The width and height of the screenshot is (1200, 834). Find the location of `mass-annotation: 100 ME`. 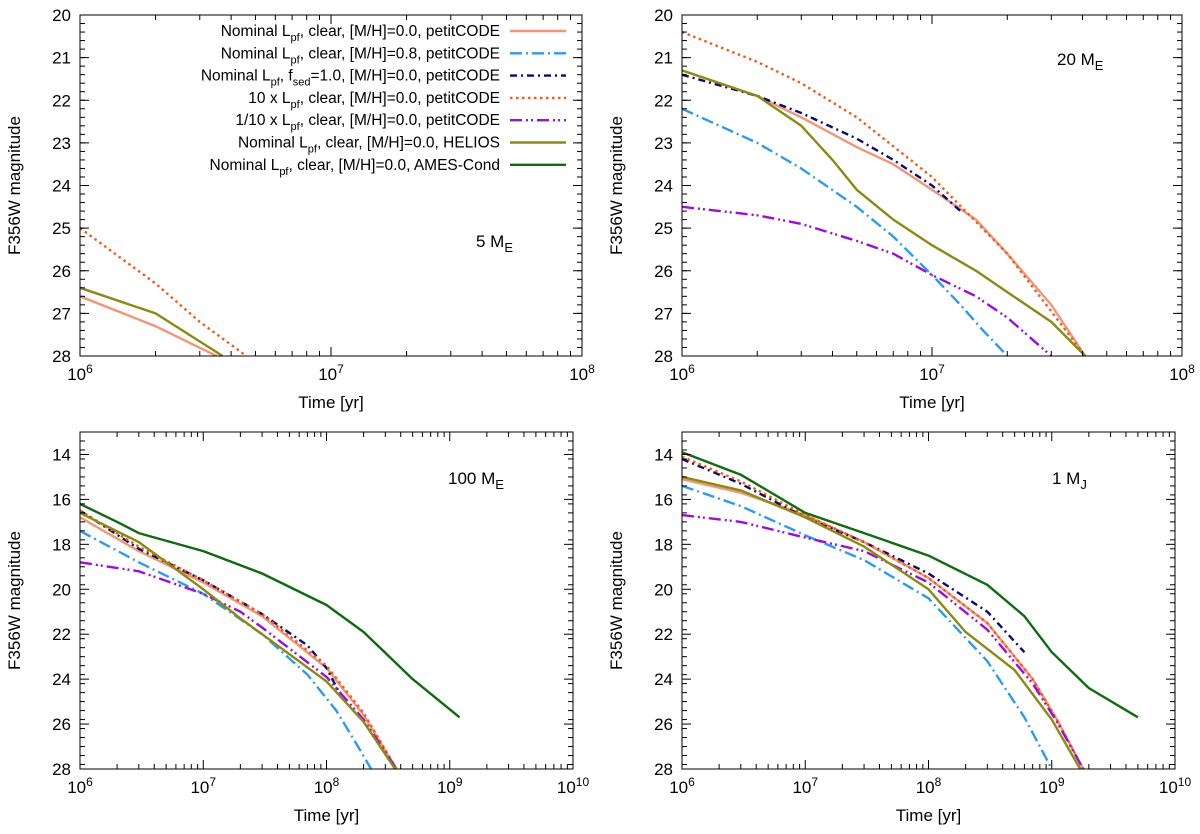

mass-annotation: 100 ME is located at coordinates (476, 480).